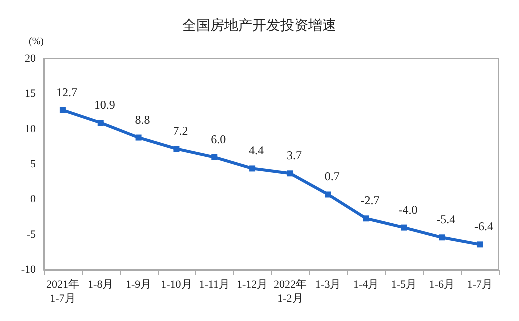 The image size is (519, 321). Describe the element at coordinates (442, 285) in the screenshot. I see `x-tick-label: 1-6月` at that location.